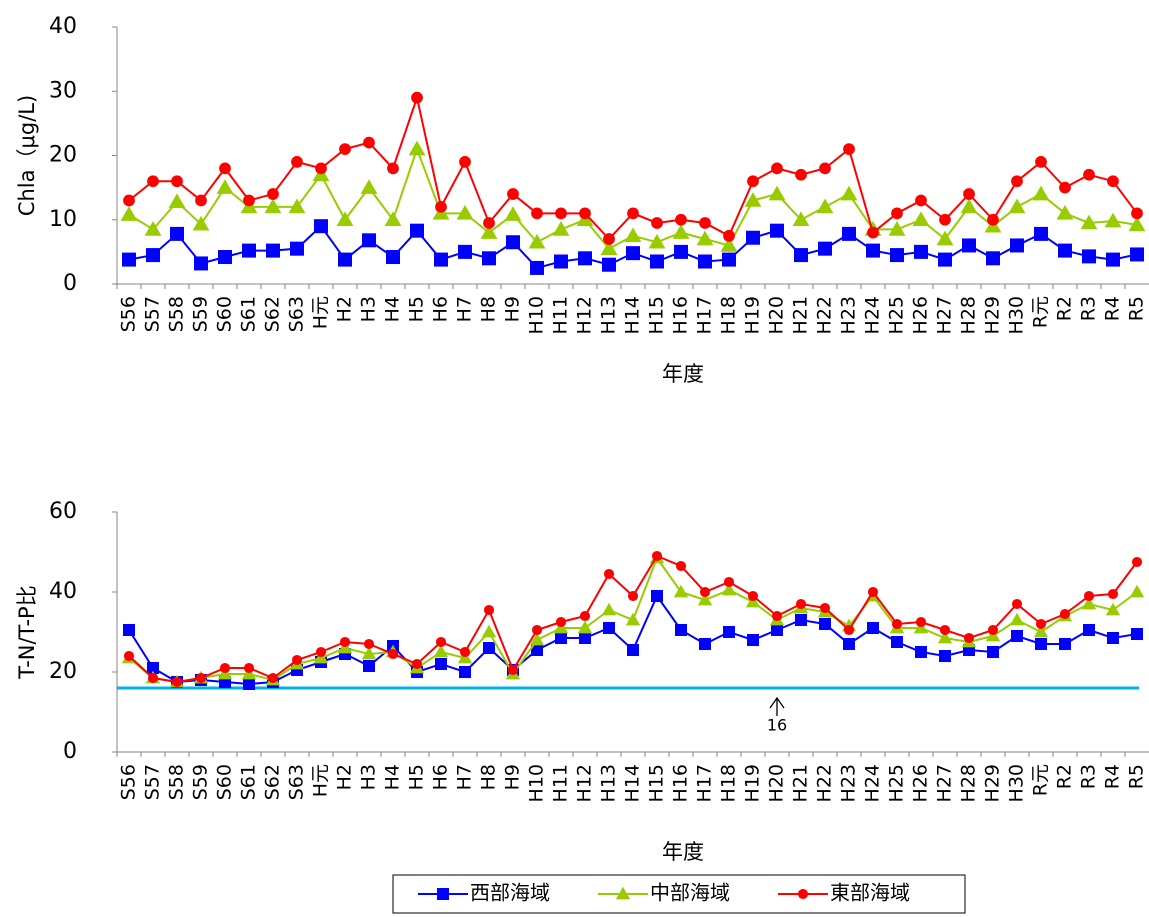 The image size is (1149, 917). I want to click on x-tick-label: H13, so click(609, 783).